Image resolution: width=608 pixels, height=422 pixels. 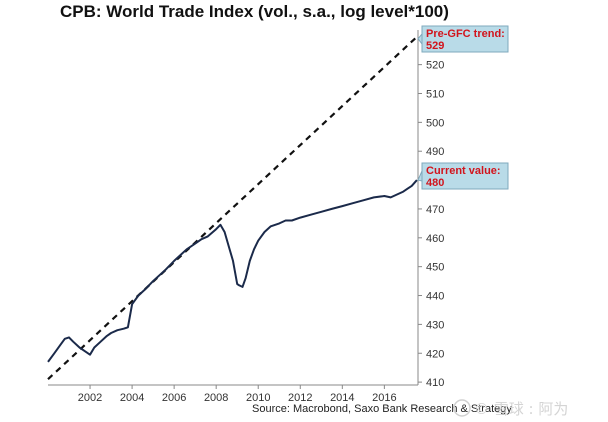 What do you see at coordinates (435, 383) in the screenshot?
I see `y-tick-label: 410` at bounding box center [435, 383].